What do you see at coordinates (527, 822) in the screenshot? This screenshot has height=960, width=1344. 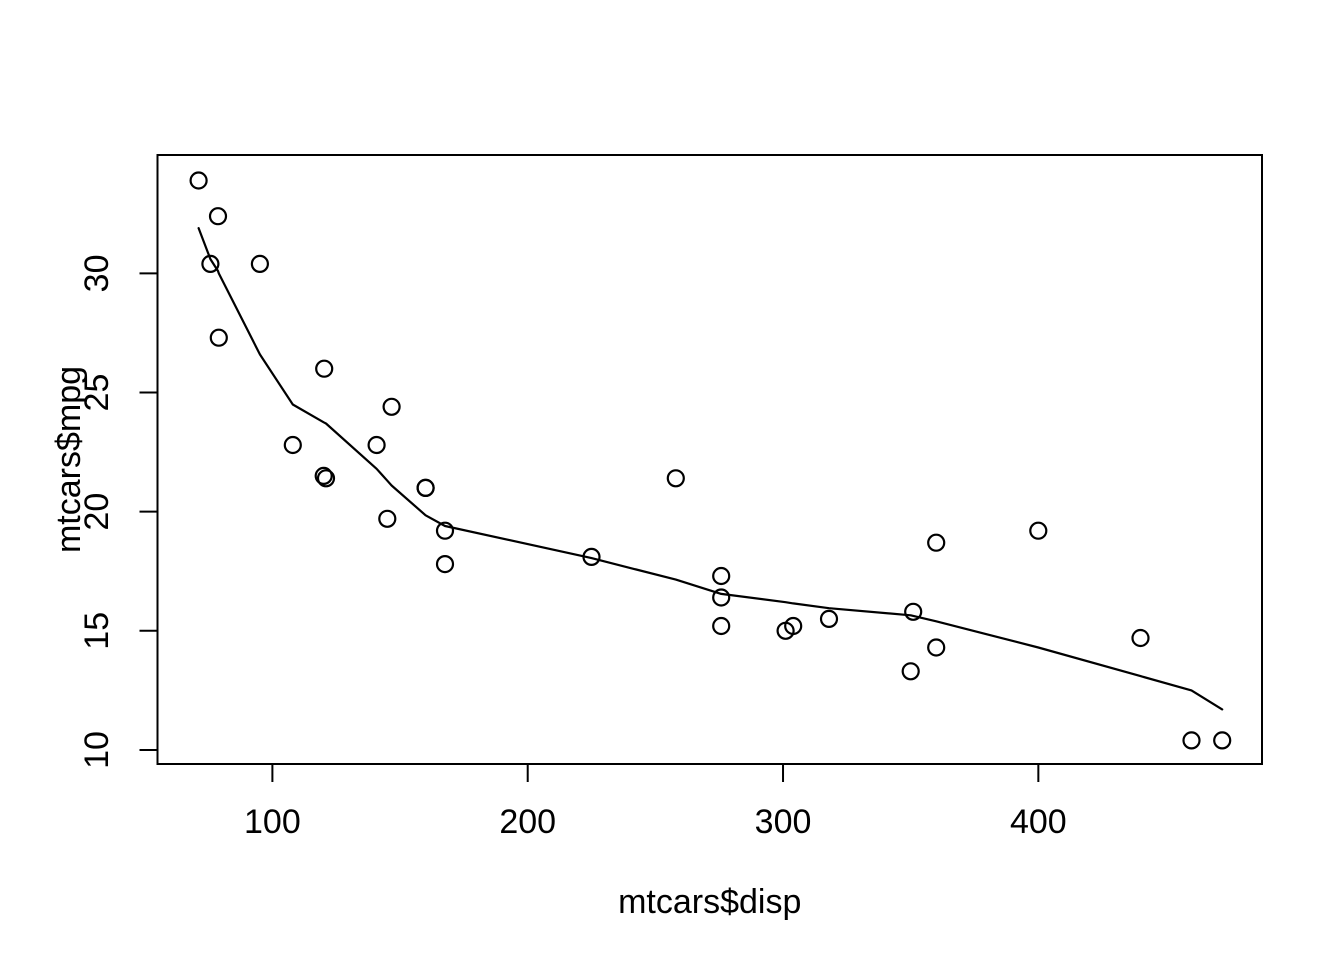 I see `x-tick-label: 200` at bounding box center [527, 822].